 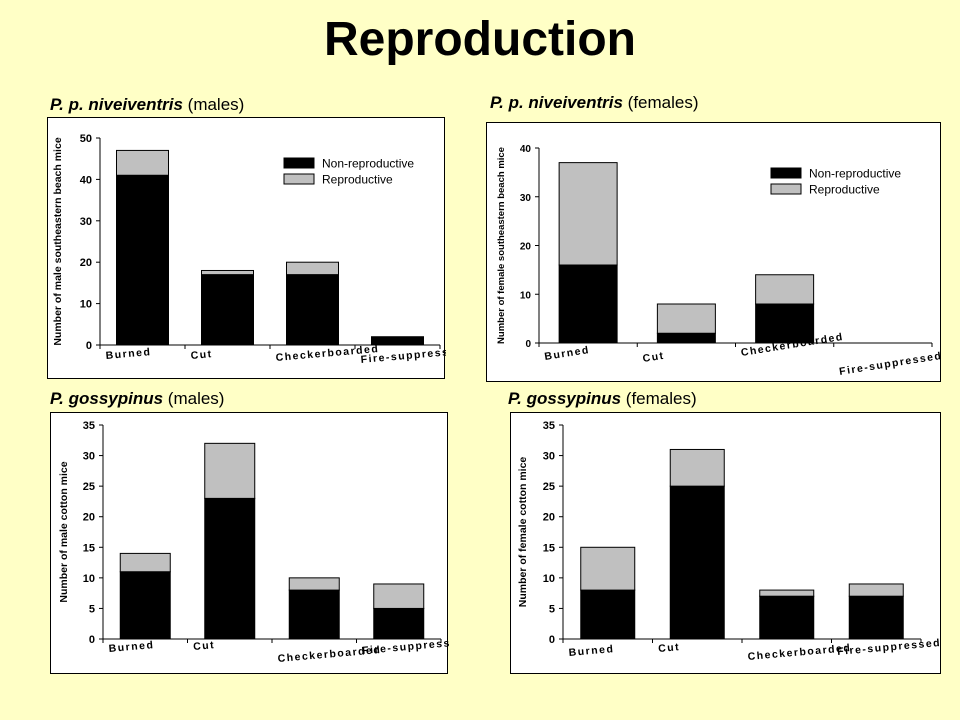 I want to click on panel-title-females-beach: P. p. niveiventris (females), so click(x=594, y=103).